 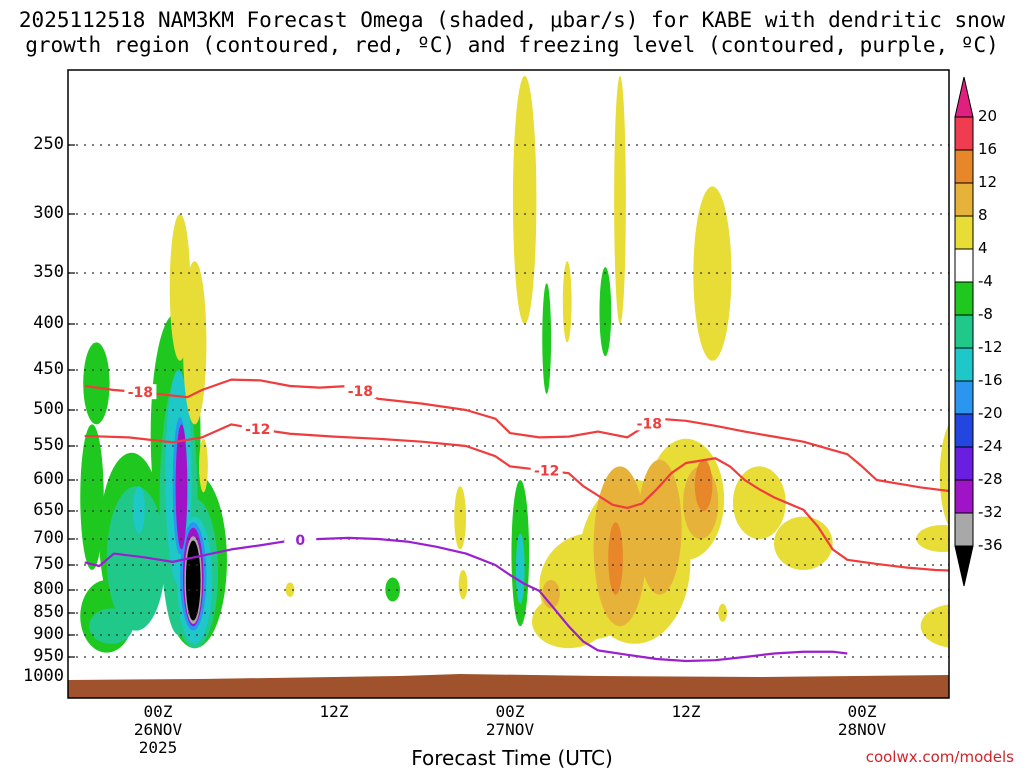 I want to click on y-tick-label-550: 550, so click(x=48, y=445).